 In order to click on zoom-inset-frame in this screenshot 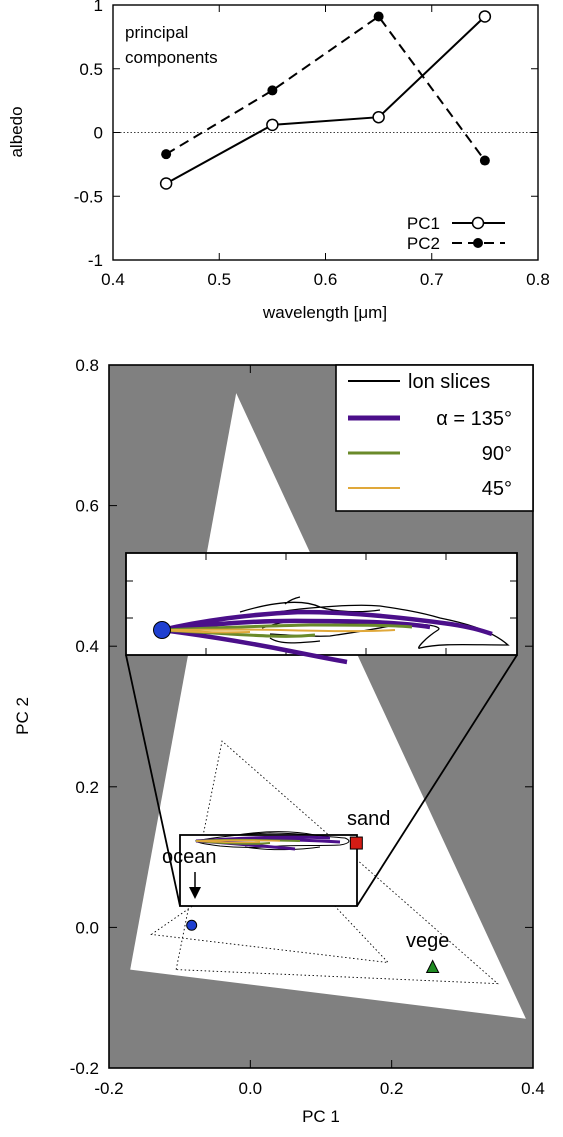, I will do `click(321, 604)`.